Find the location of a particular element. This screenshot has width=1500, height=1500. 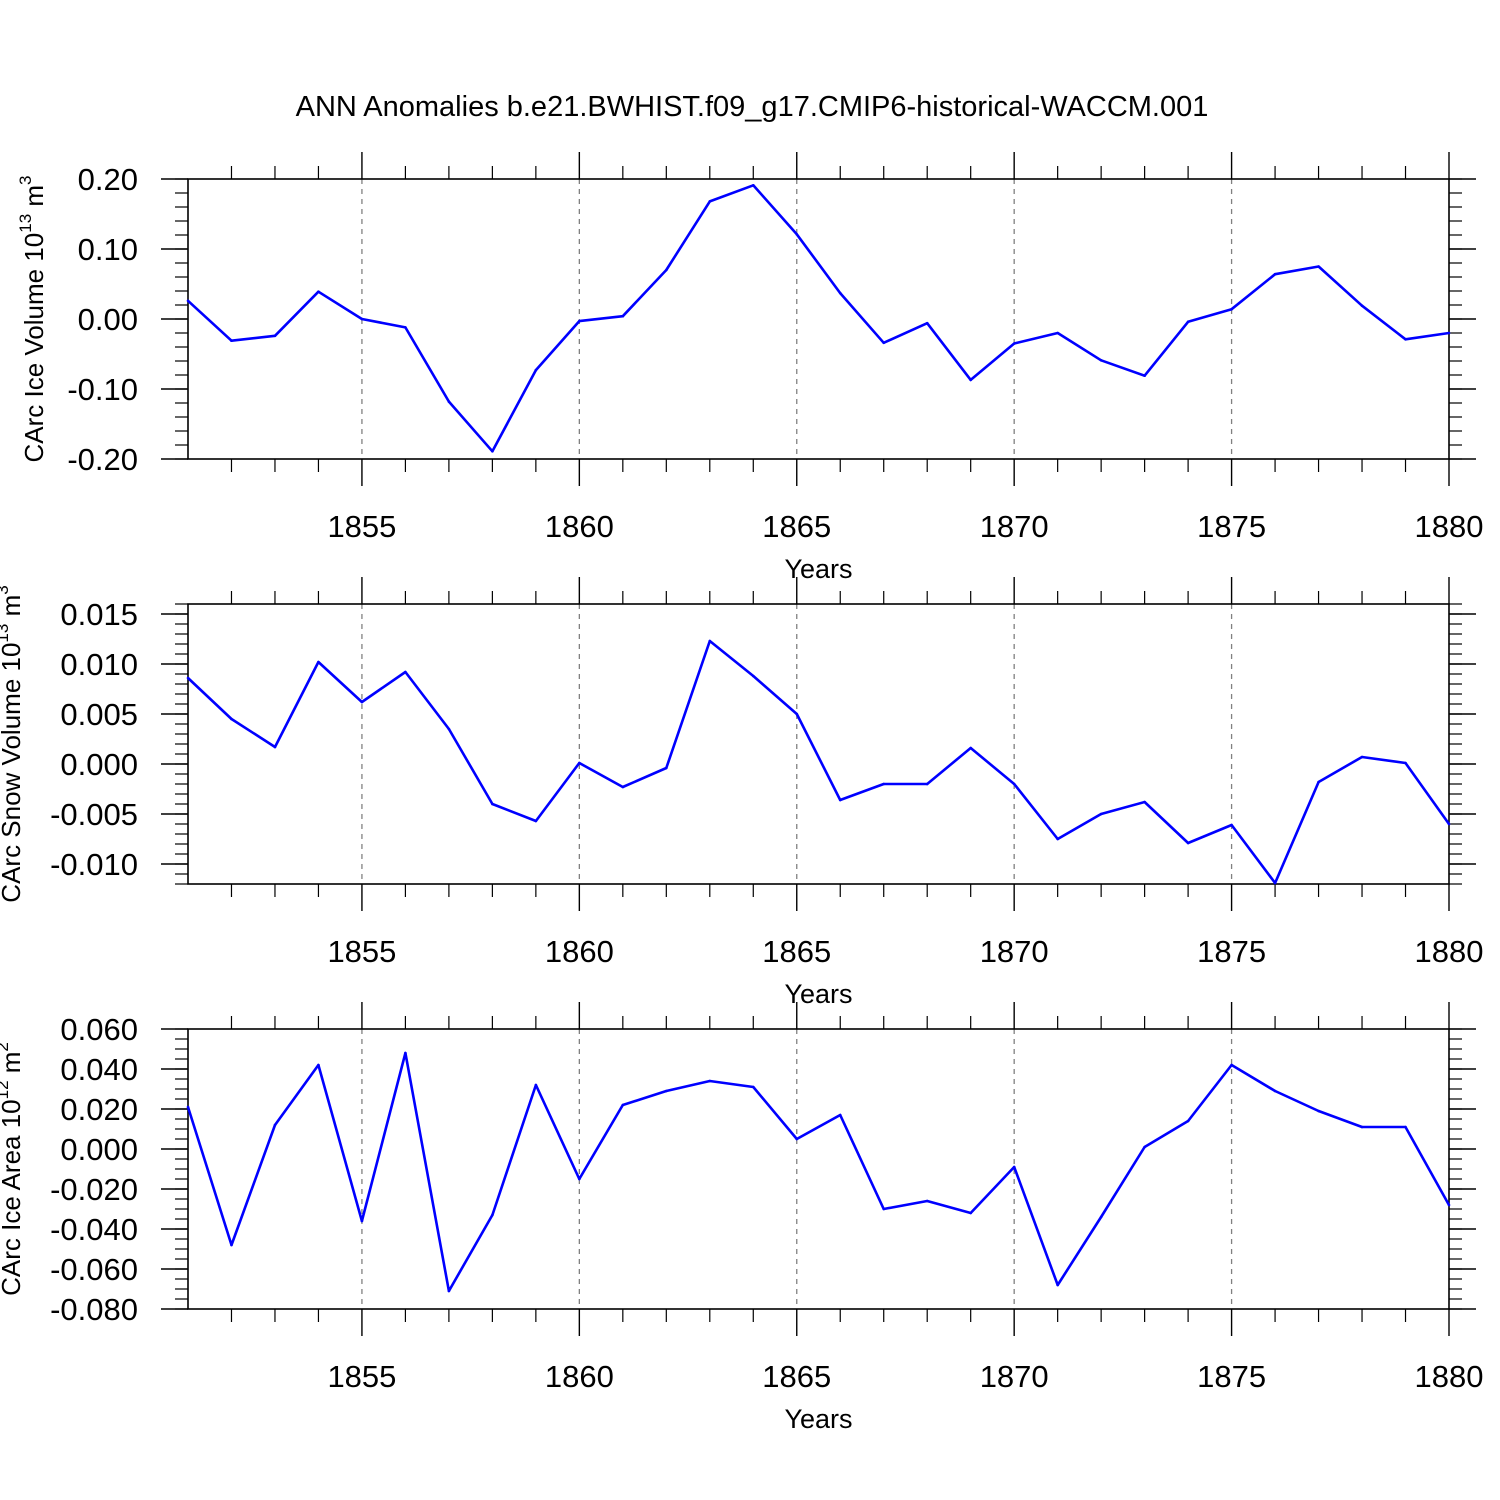

y-axis-label: CArc Ice Volume 1013 m3 is located at coordinates (32, 318).